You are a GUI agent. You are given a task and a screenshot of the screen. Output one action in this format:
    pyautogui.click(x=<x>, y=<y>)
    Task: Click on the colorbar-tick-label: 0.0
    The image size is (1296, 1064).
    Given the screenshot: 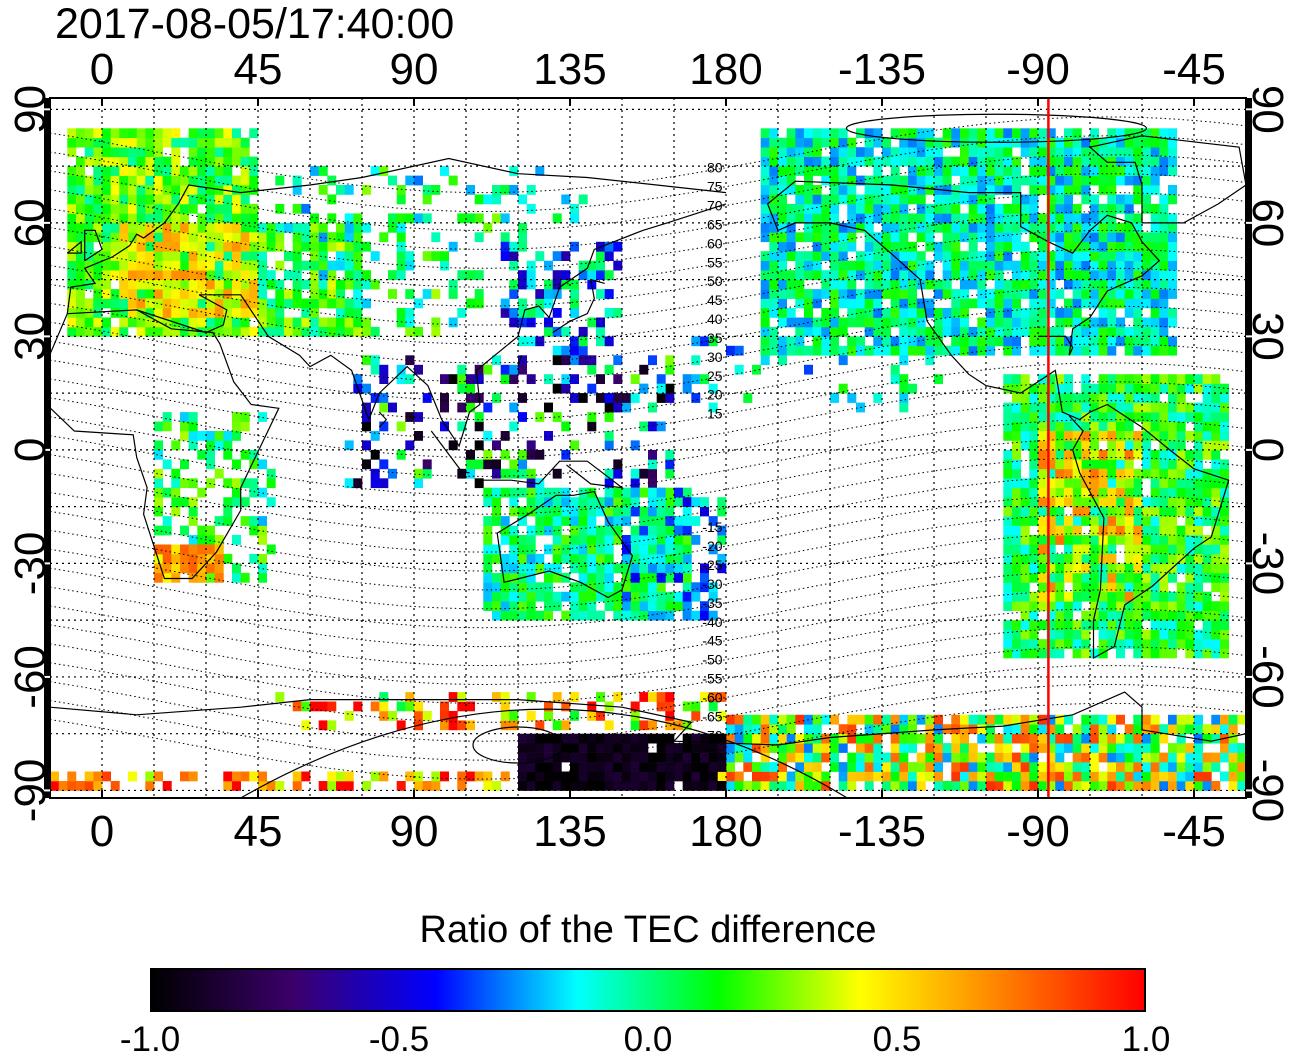 What is the action you would take?
    pyautogui.click(x=648, y=1039)
    